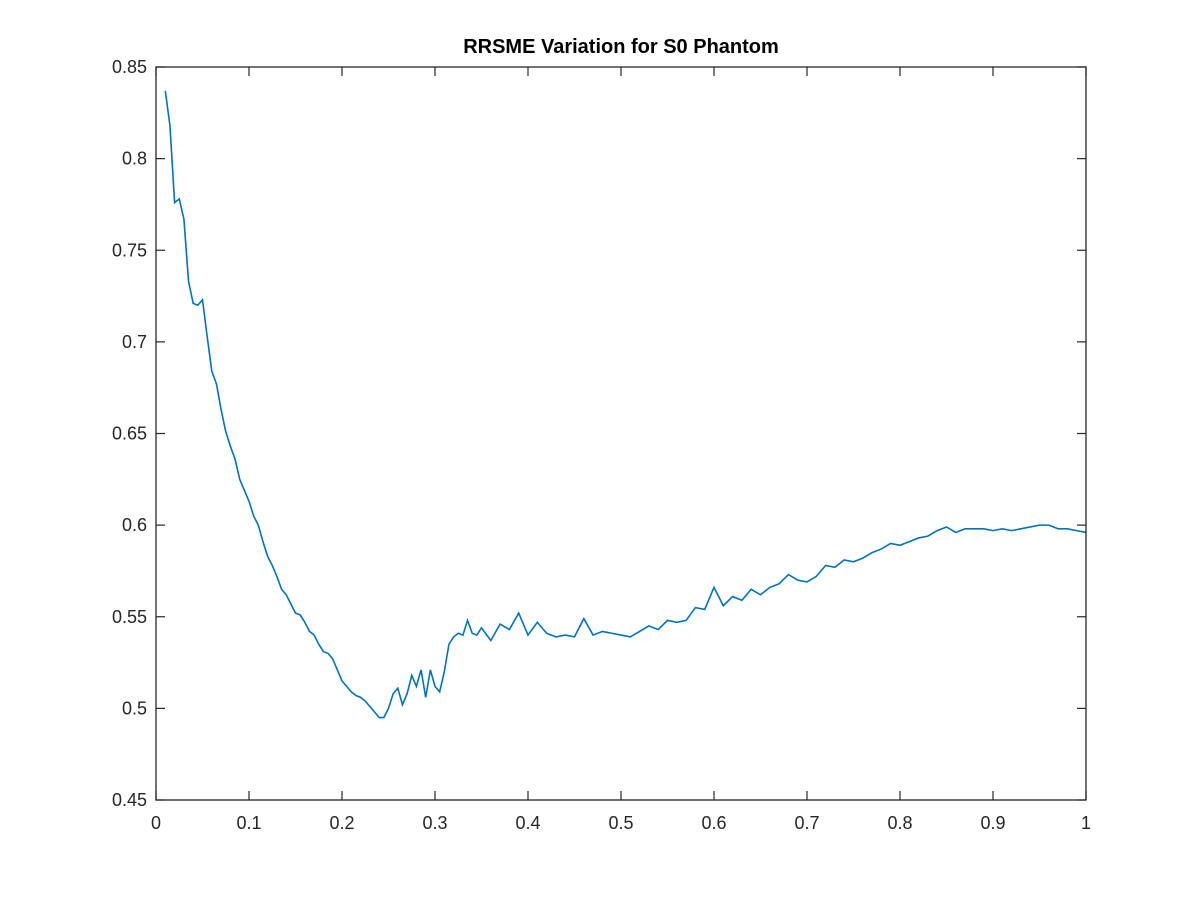 The height and width of the screenshot is (900, 1200). I want to click on x-tick-label: 0.6, so click(713, 823).